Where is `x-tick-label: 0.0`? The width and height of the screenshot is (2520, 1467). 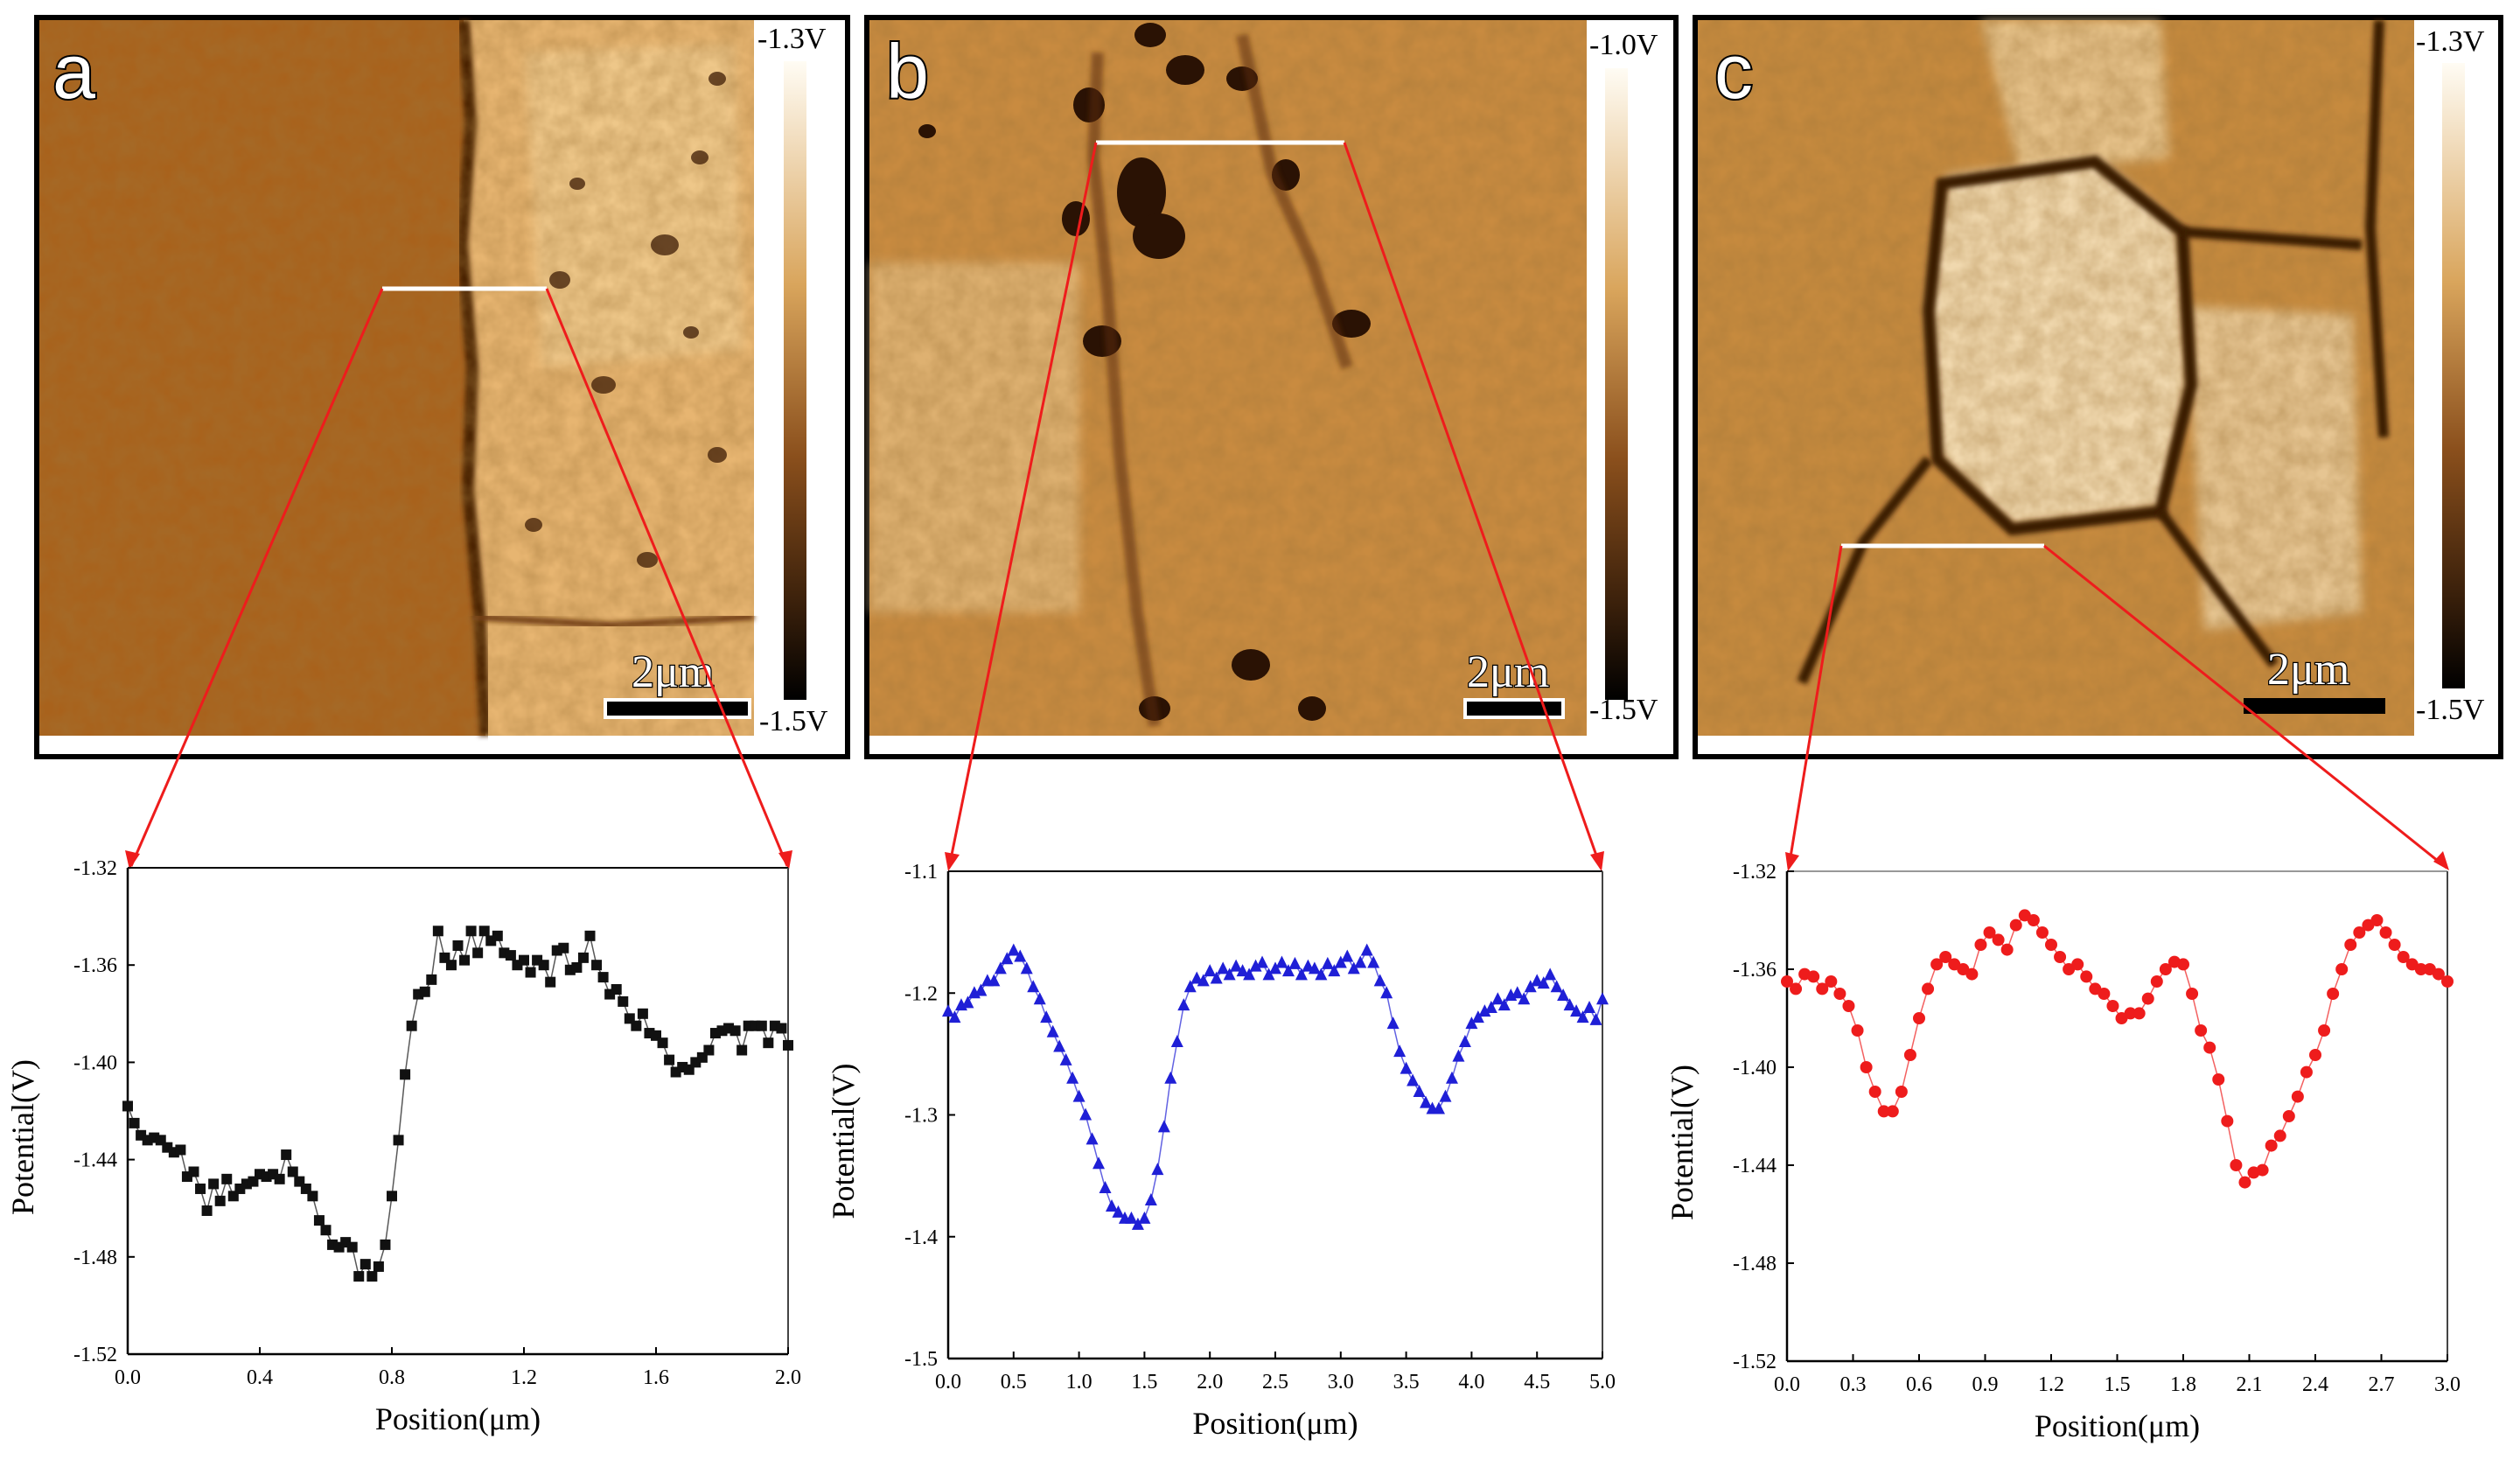 x-tick-label: 0.0 is located at coordinates (948, 1382).